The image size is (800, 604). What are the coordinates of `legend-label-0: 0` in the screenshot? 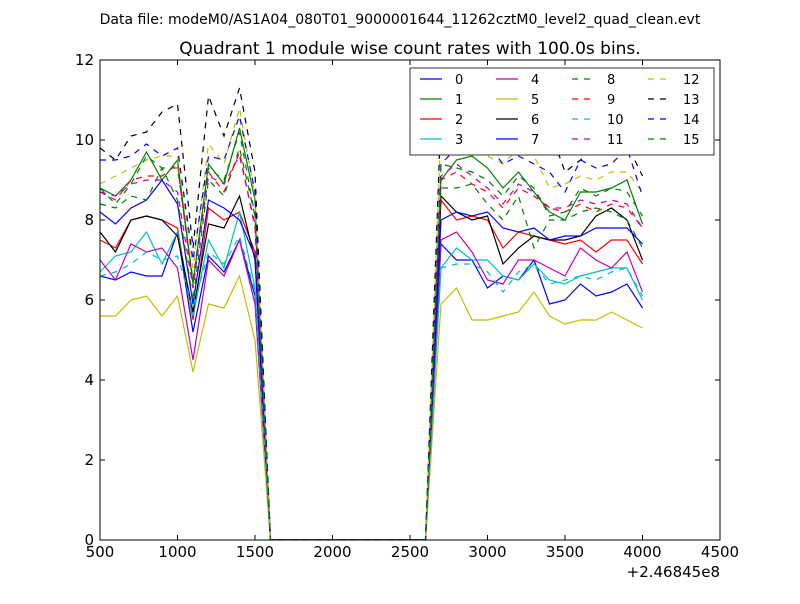 It's located at (459, 80).